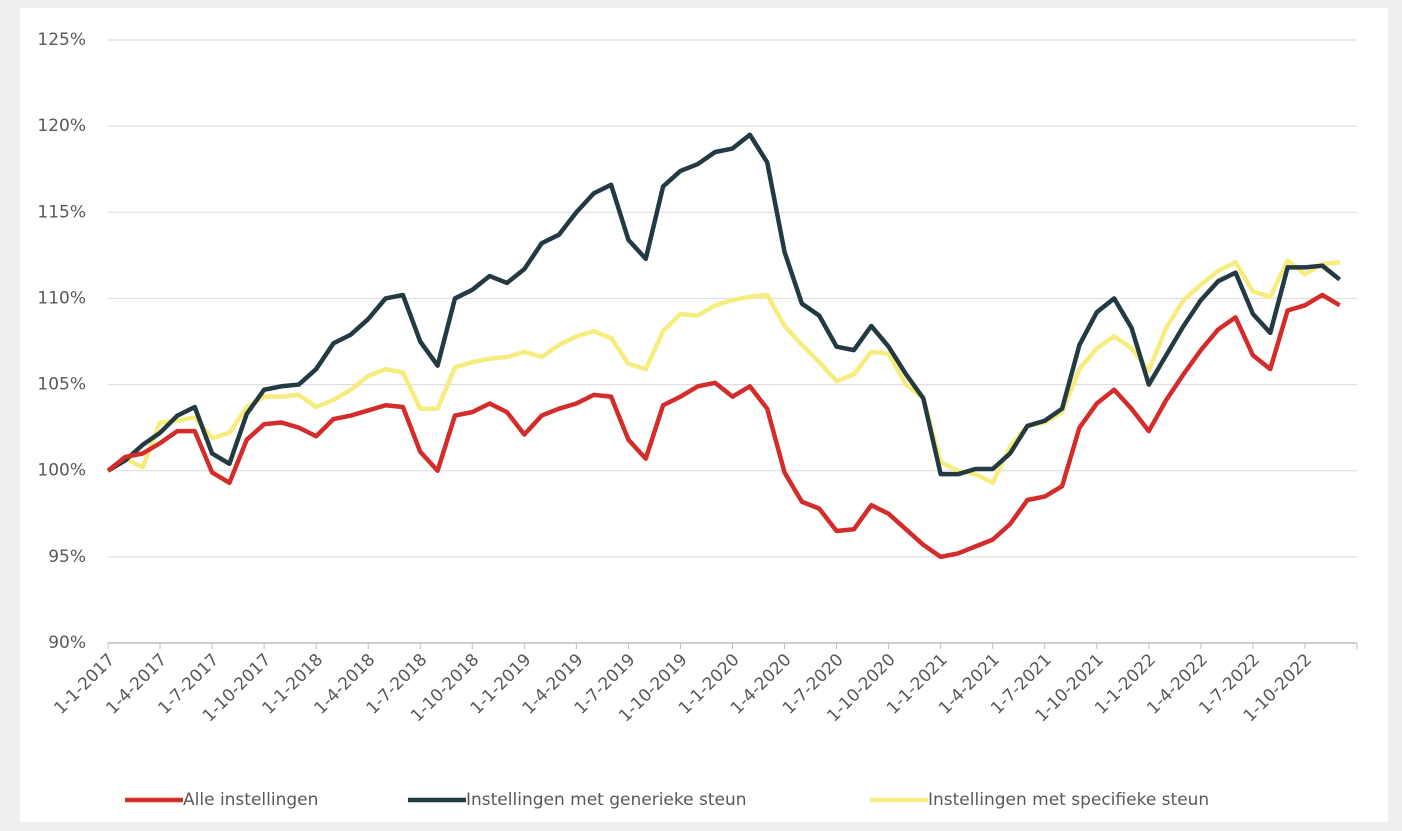 Image resolution: width=1402 pixels, height=831 pixels. What do you see at coordinates (606, 800) in the screenshot?
I see `legend-label: Instellingen met generieke steun` at bounding box center [606, 800].